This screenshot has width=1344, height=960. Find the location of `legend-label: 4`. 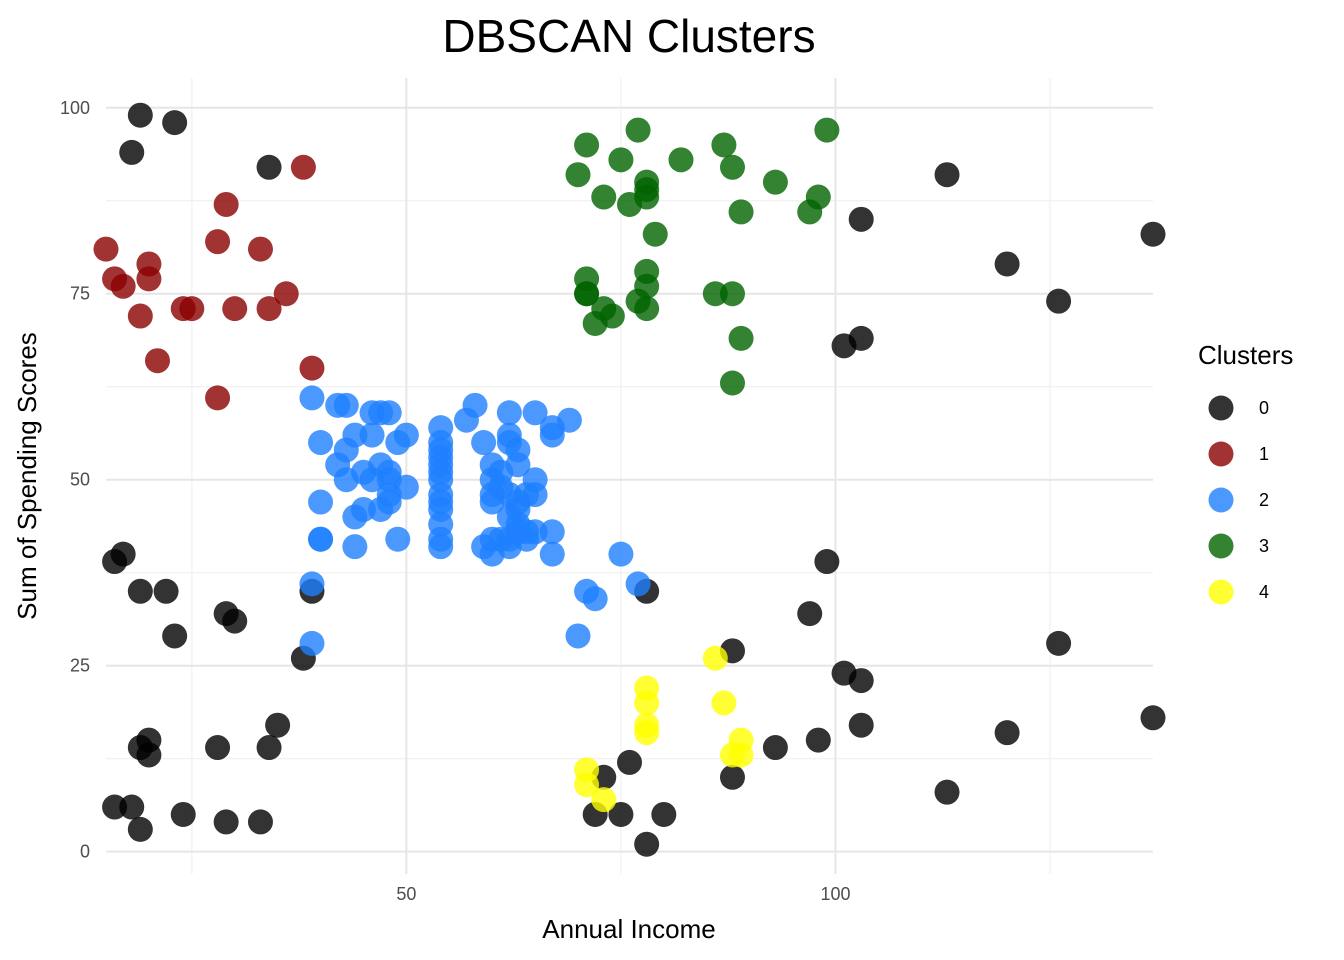

legend-label: 4 is located at coordinates (1264, 592).